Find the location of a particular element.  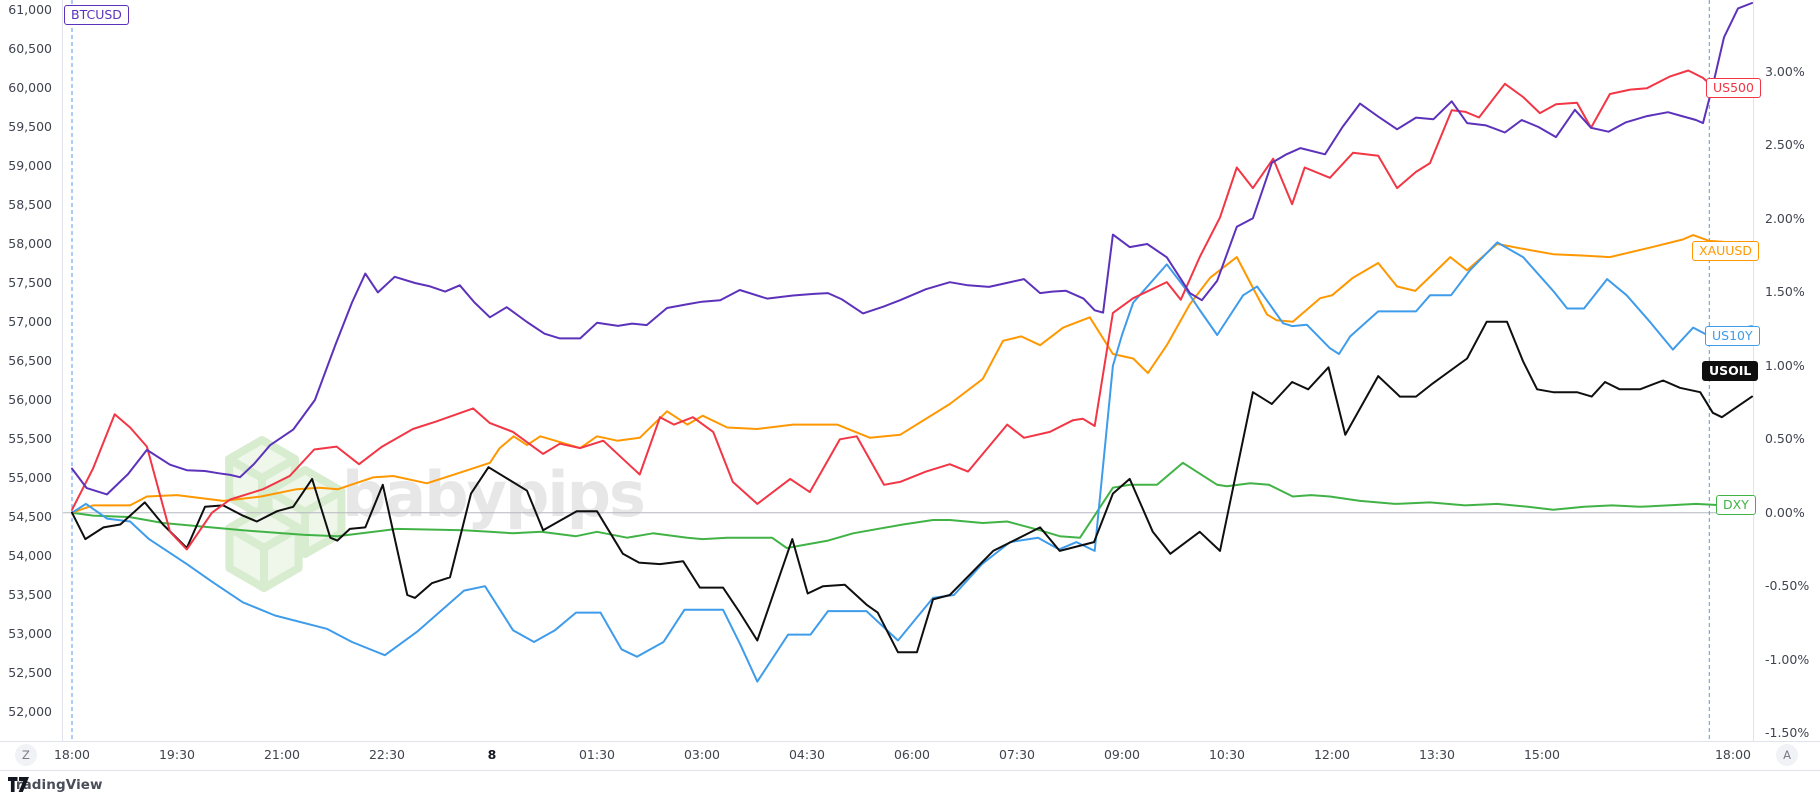

label-dxy: DXY is located at coordinates (1736, 505).